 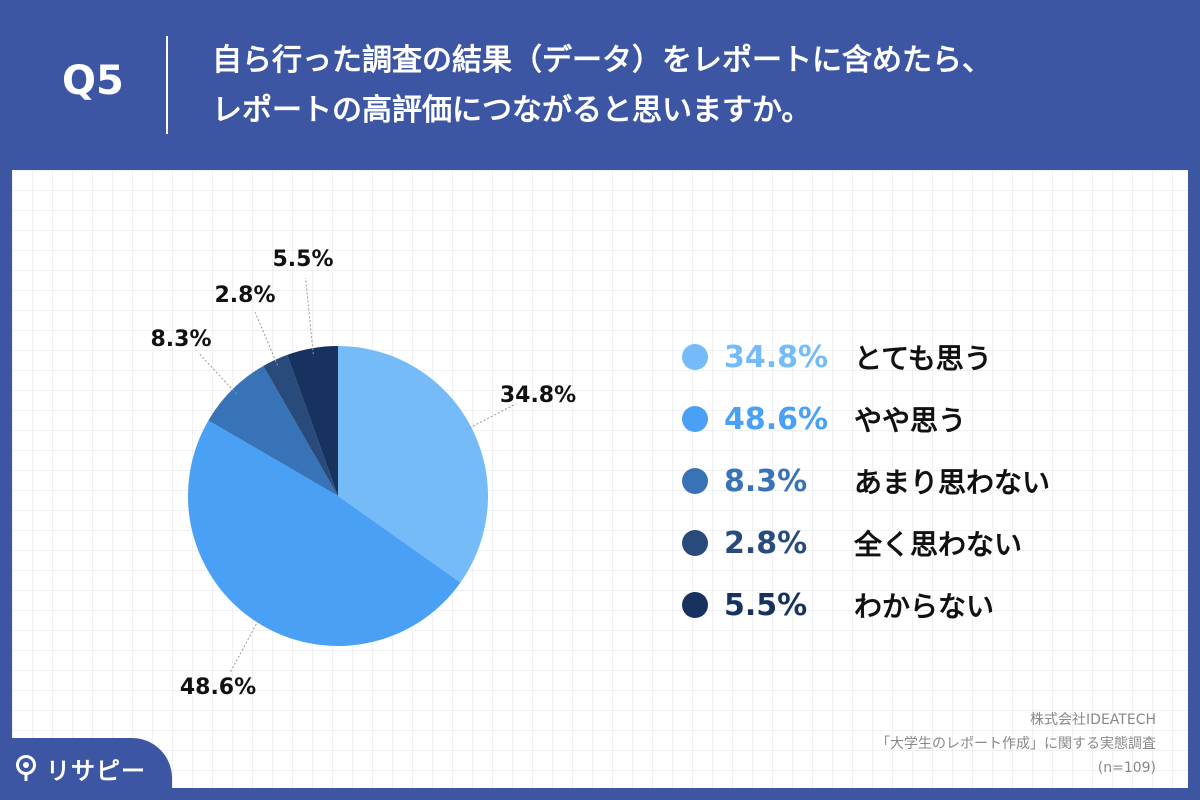 I want to click on legend-item: 5.5% わからない, so click(x=922, y=605).